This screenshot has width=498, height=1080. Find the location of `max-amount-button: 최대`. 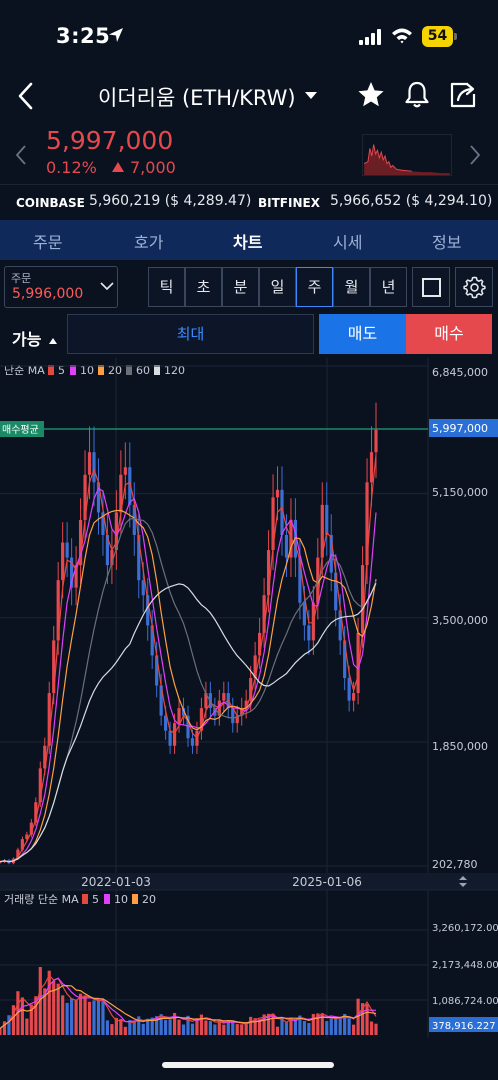

max-amount-button: 최대 is located at coordinates (190, 334).